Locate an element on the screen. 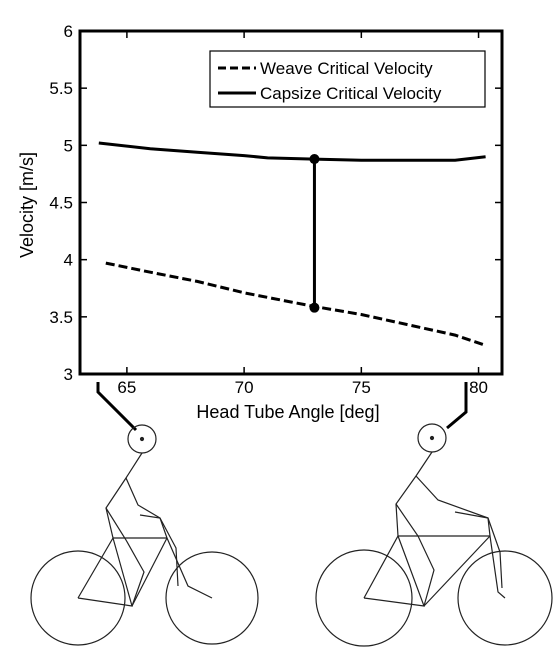  legend-box is located at coordinates (347, 79).